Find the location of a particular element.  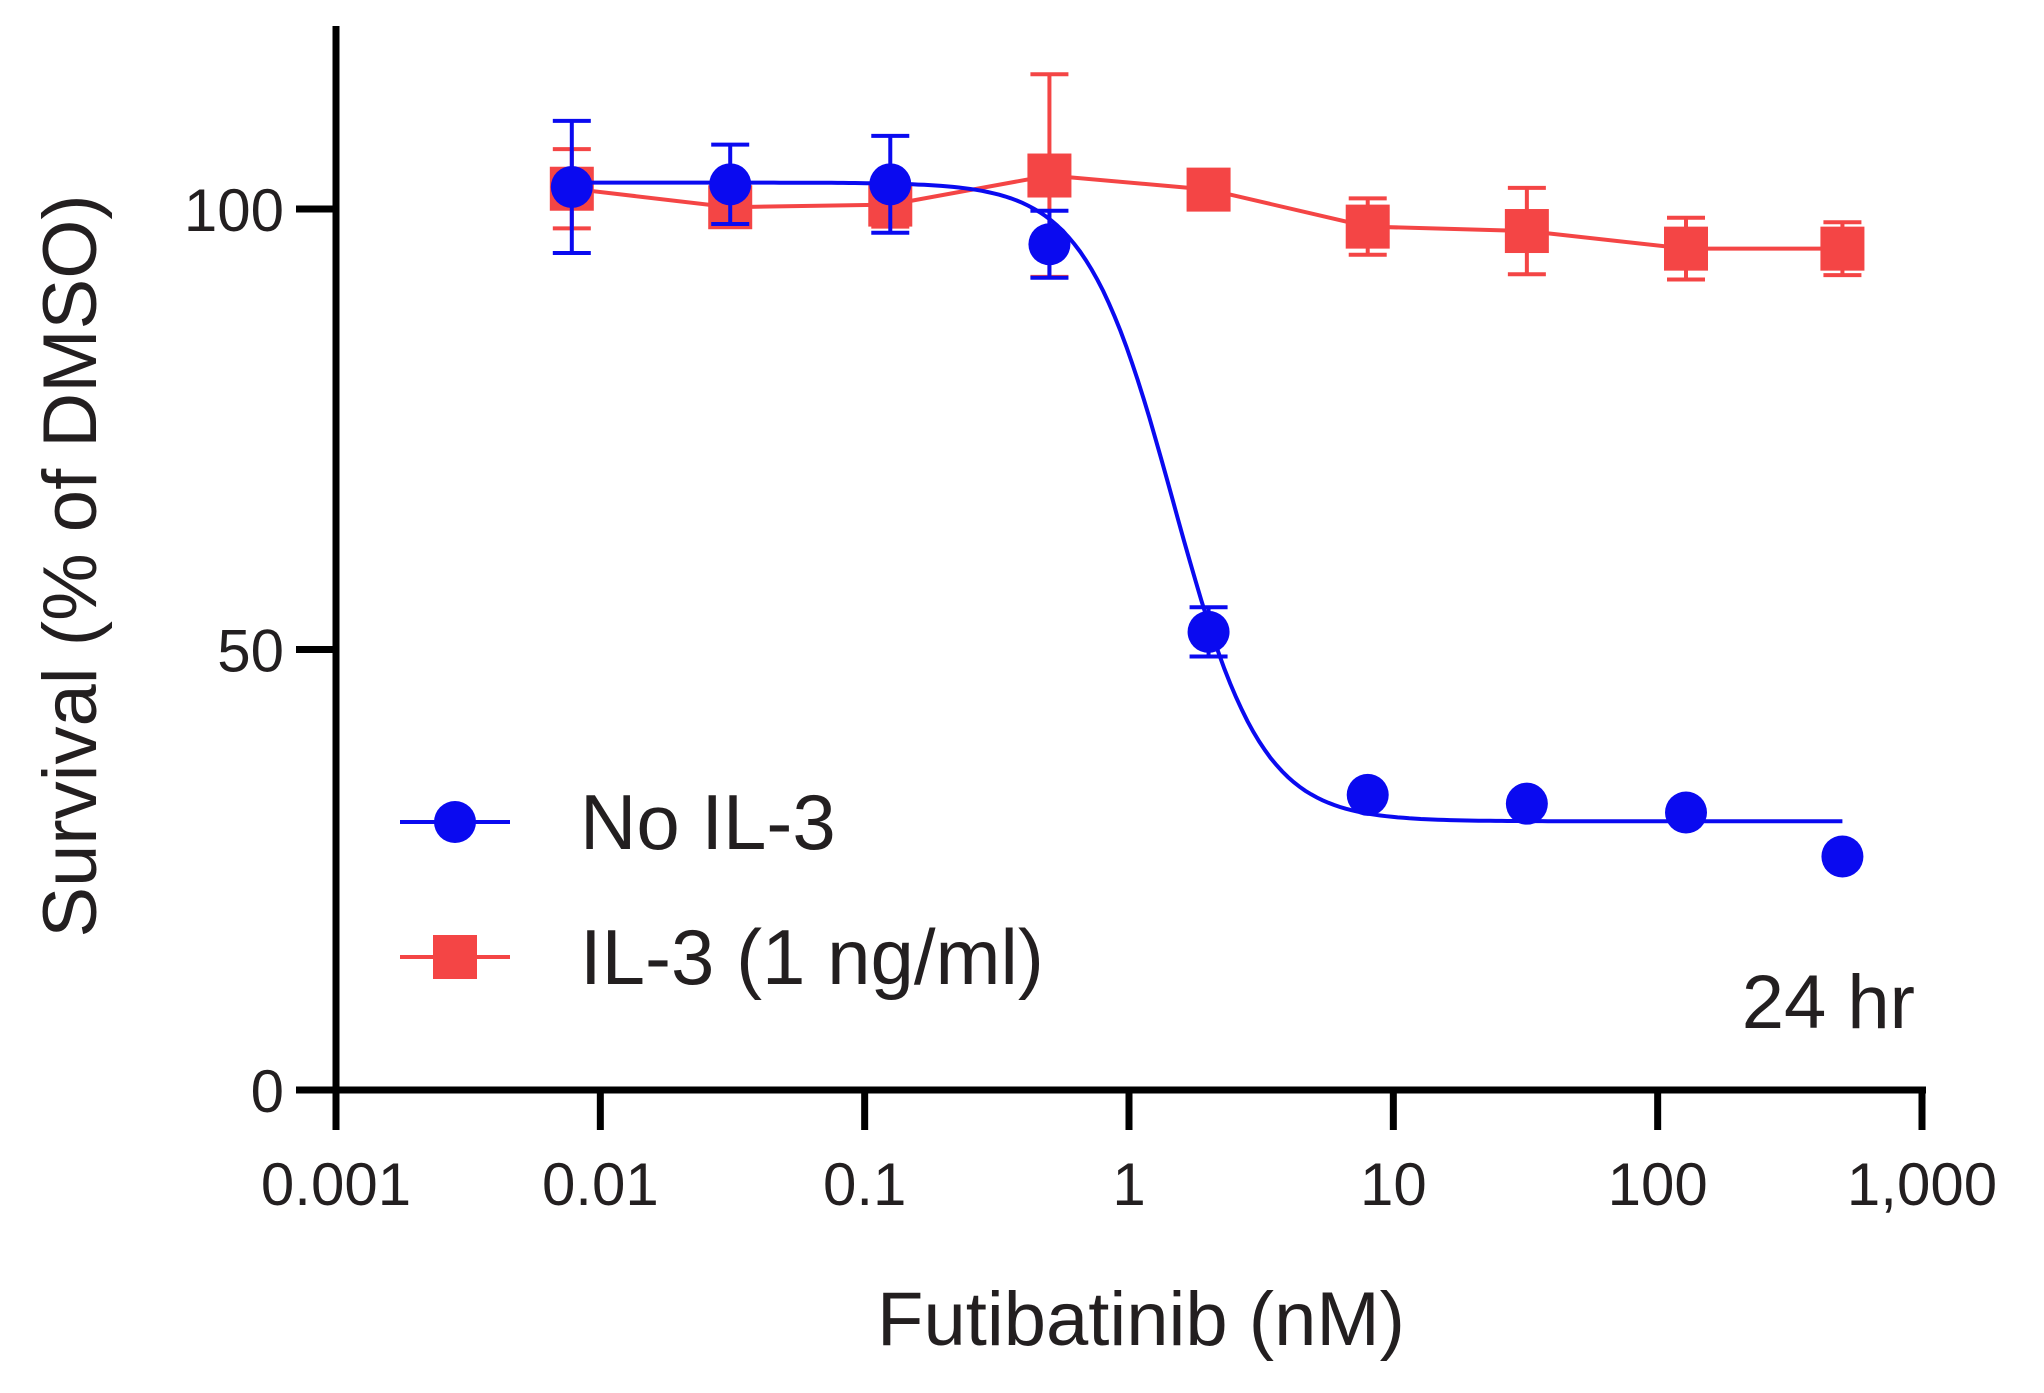

legend-item: IL-3 (1 ng/ml) is located at coordinates (722, 957).